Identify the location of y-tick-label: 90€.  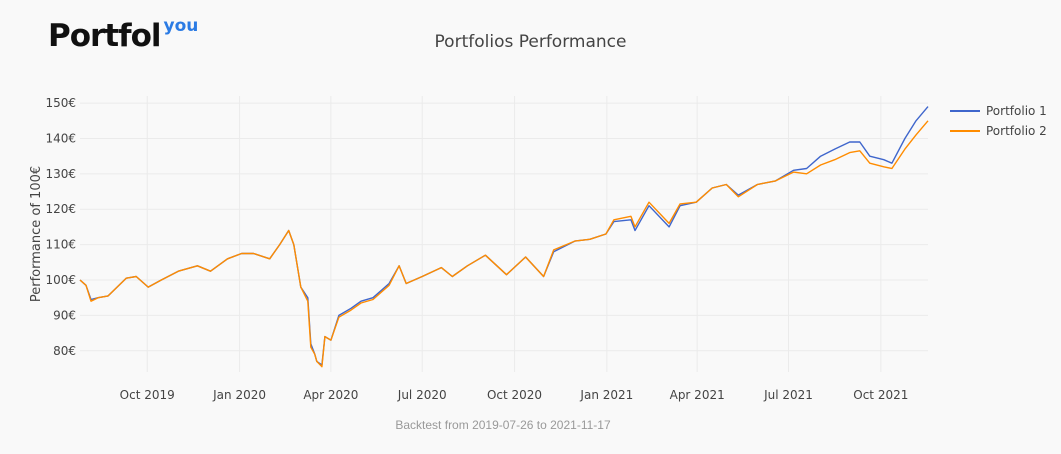
(64, 315).